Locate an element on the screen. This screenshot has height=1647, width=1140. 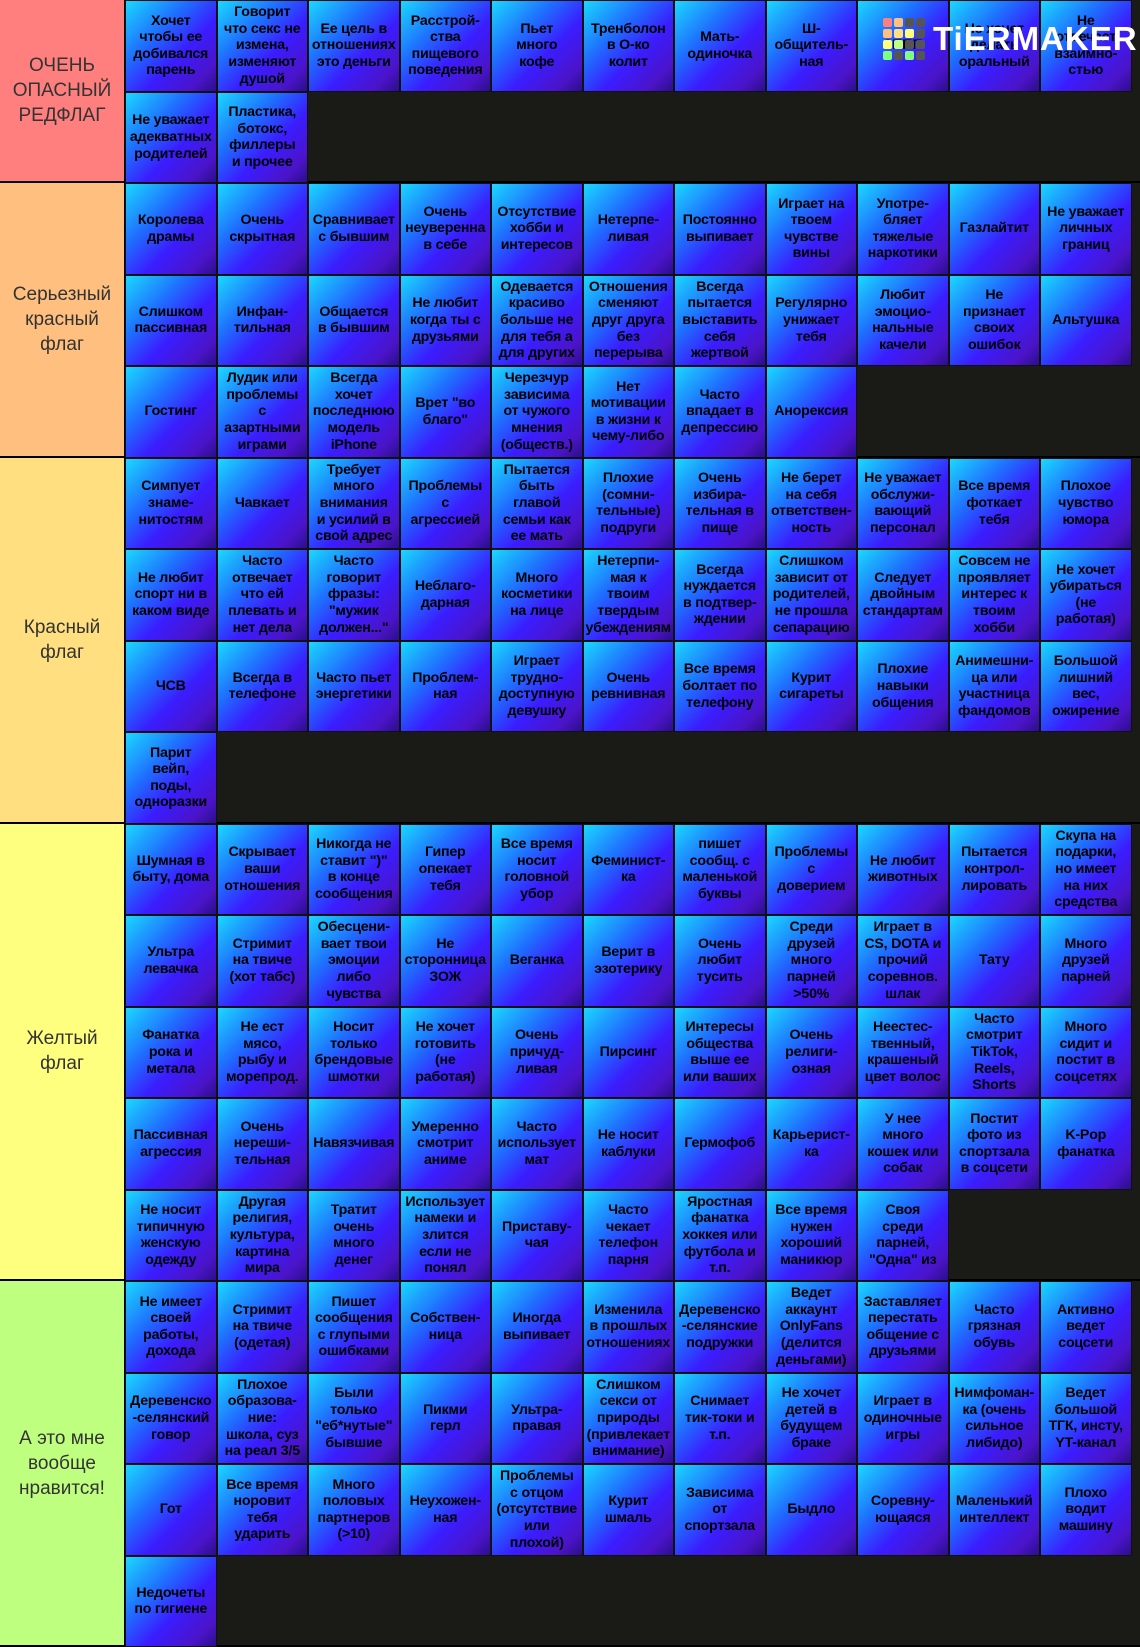
tier-item: Большой лишний вес, ожирение is located at coordinates (1086, 686).